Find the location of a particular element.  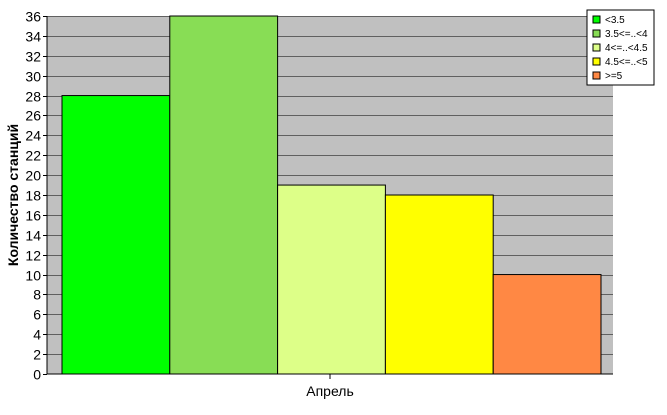

y-tick-label: 22 is located at coordinates (33, 156).